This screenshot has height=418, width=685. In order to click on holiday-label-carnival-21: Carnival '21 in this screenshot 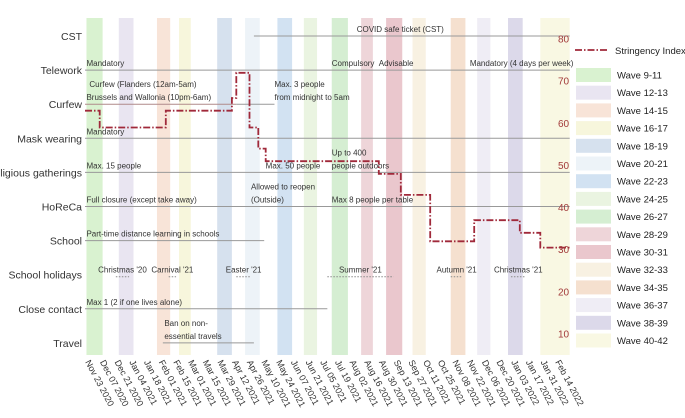, I will do `click(172, 270)`.